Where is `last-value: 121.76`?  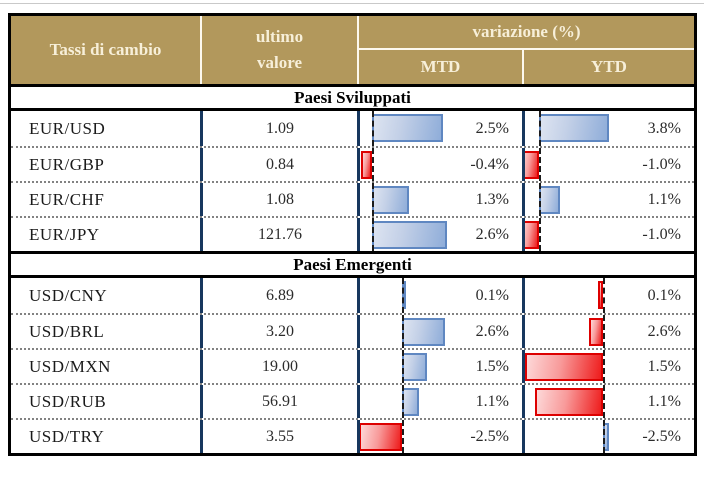 last-value: 121.76 is located at coordinates (278, 234).